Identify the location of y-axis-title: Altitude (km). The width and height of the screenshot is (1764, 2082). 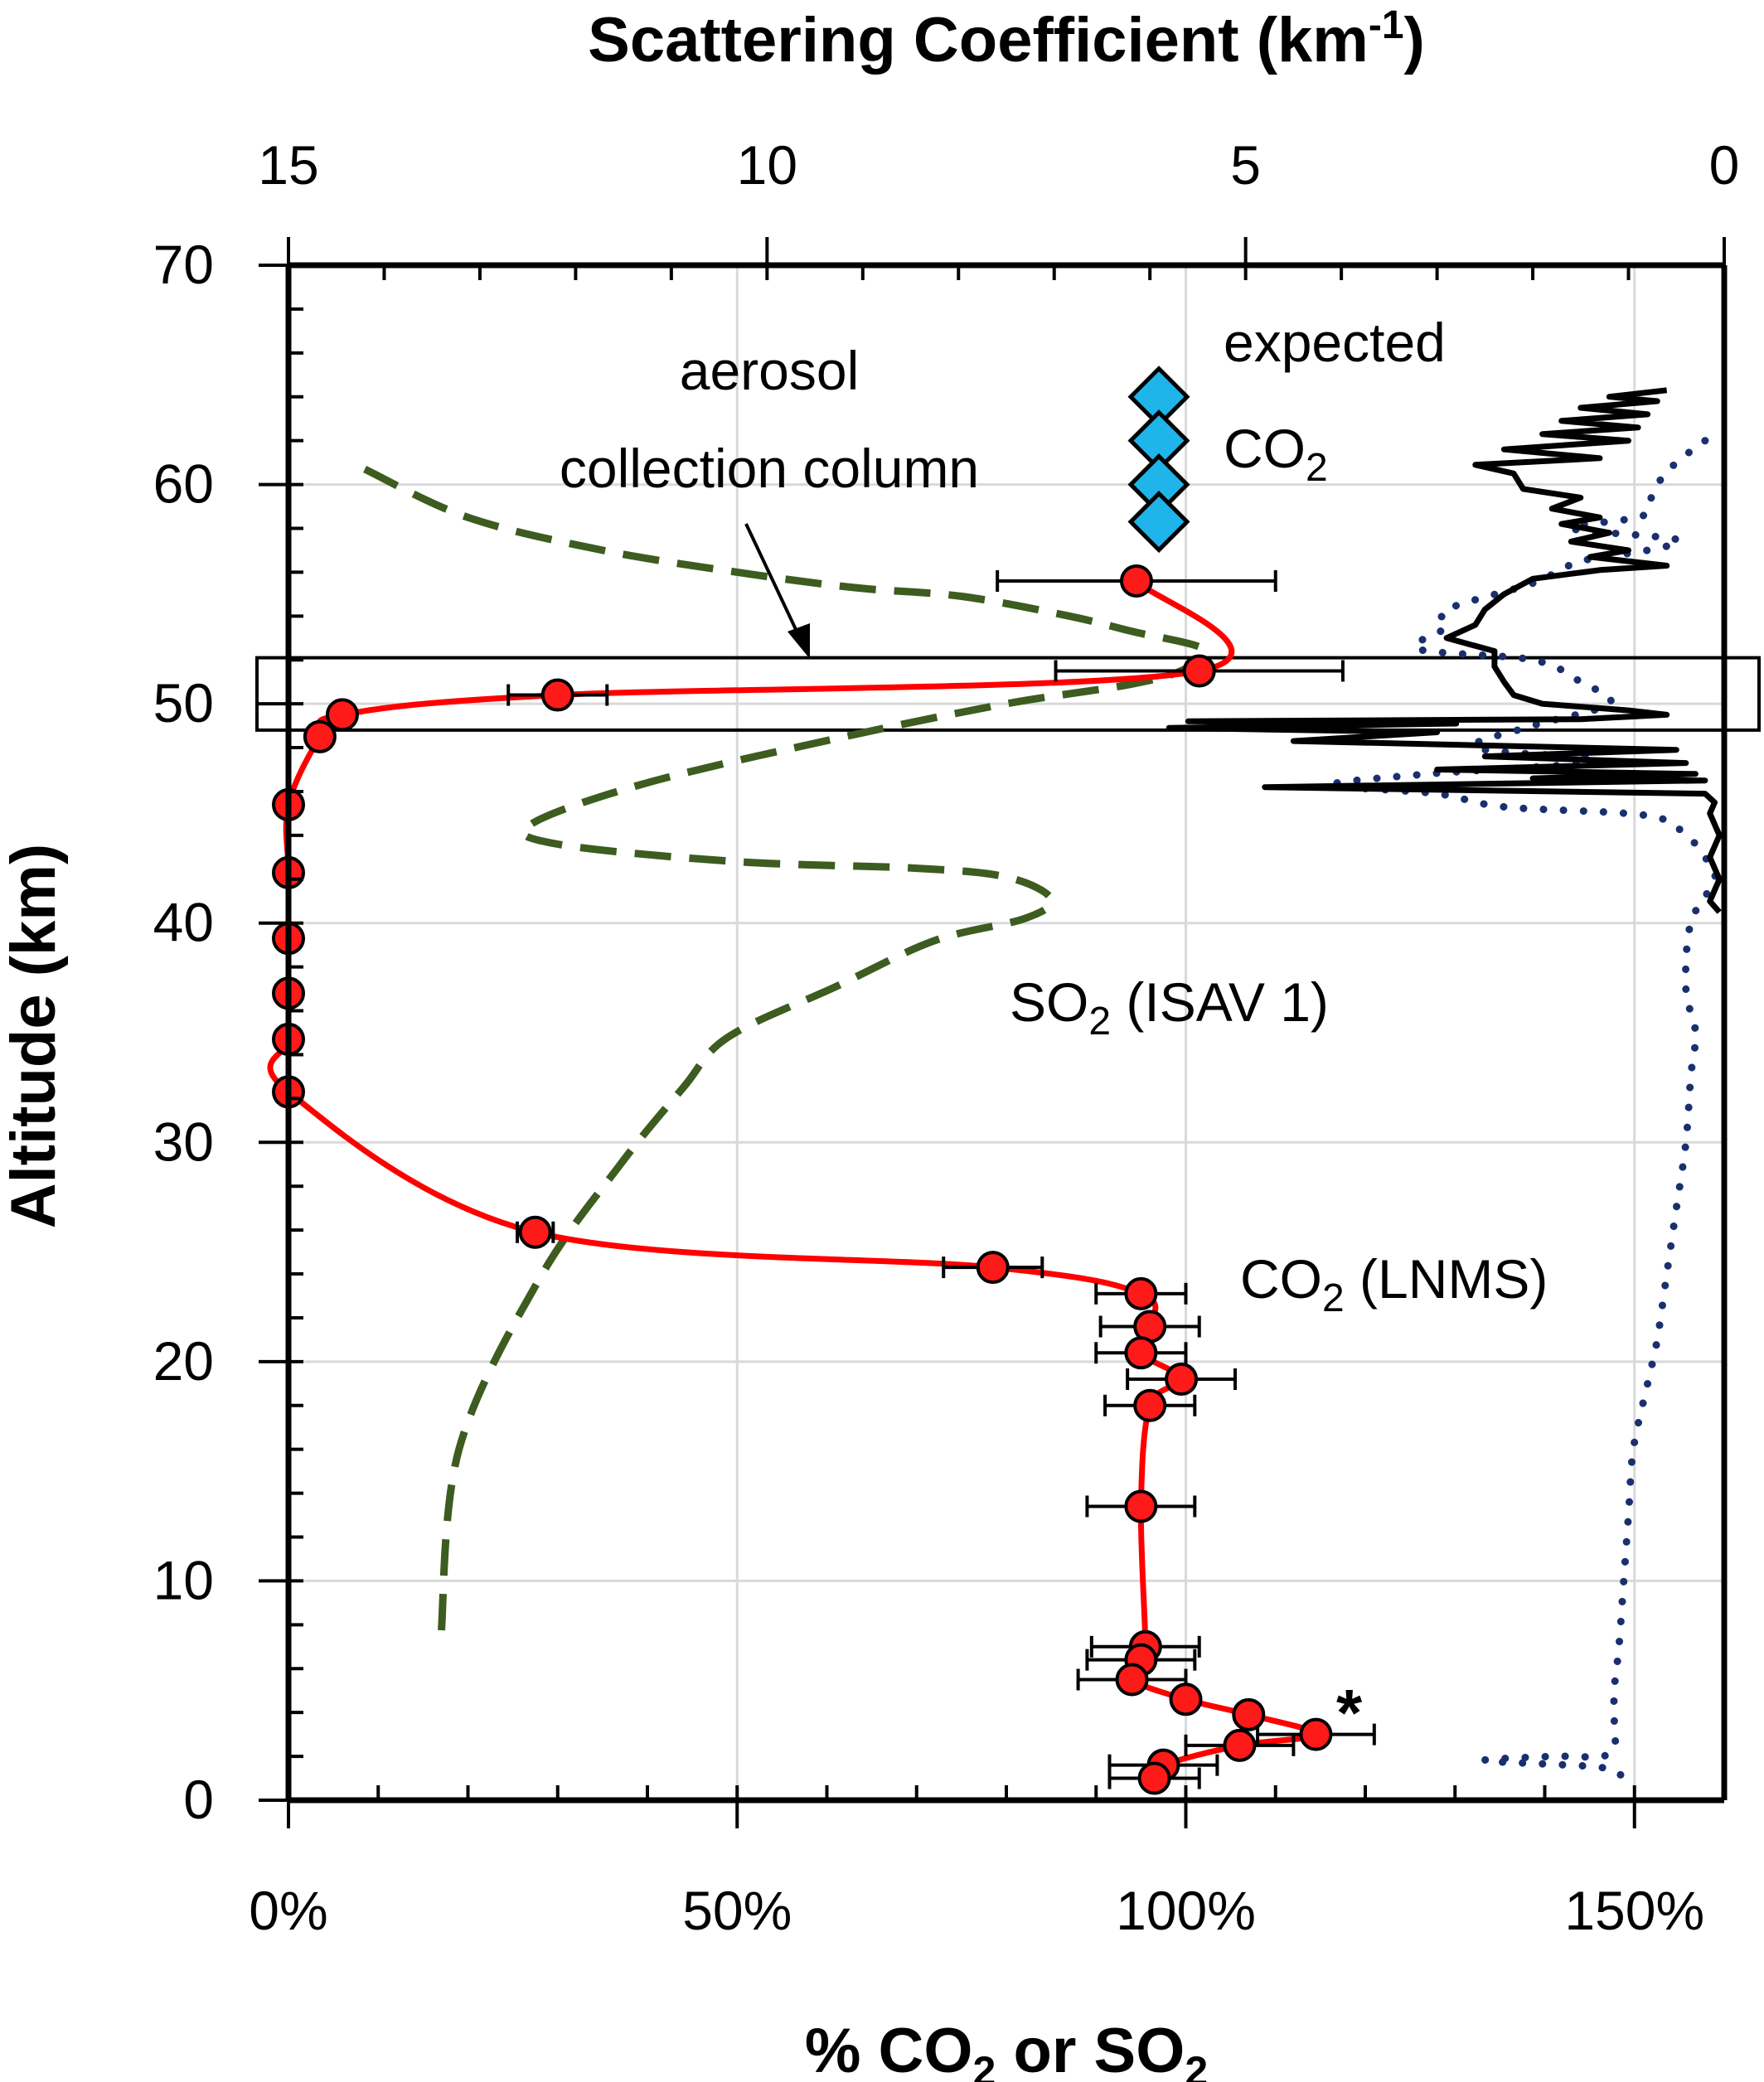
(34, 1036).